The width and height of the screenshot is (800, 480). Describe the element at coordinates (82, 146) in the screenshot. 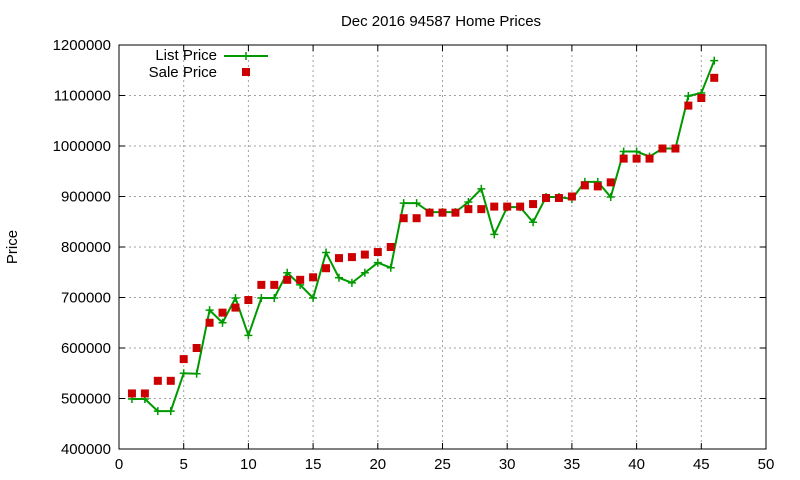

I see `y-tick-label: 1000000` at that location.